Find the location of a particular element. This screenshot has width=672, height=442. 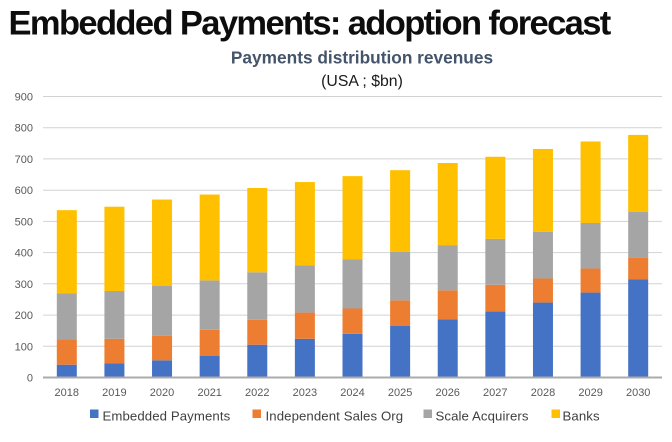

svg-text: 2024 is located at coordinates (352, 393).